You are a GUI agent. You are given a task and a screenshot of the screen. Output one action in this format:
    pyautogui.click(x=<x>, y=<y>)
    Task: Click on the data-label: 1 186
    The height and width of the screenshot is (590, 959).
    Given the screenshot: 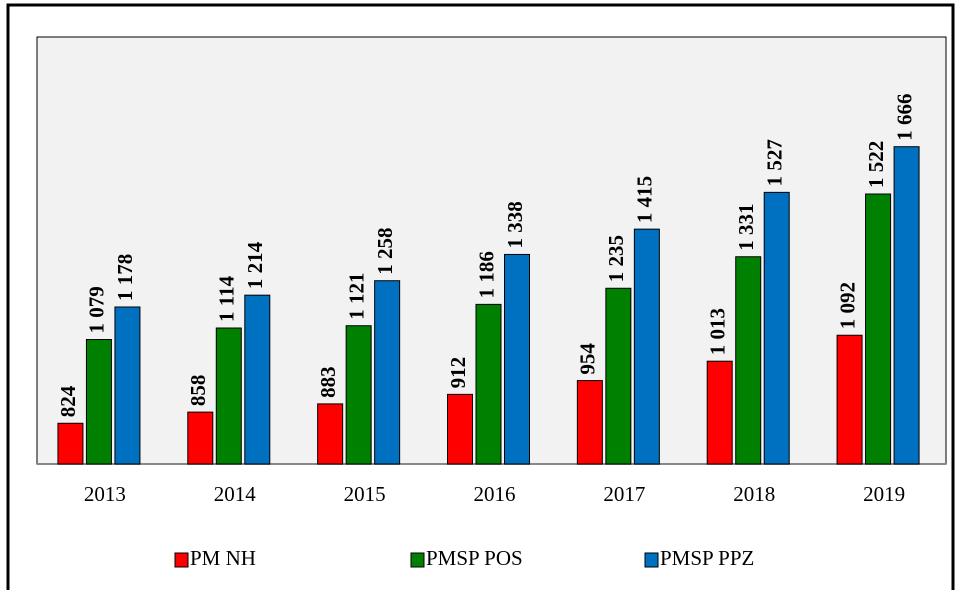 What is the action you would take?
    pyautogui.click(x=486, y=274)
    